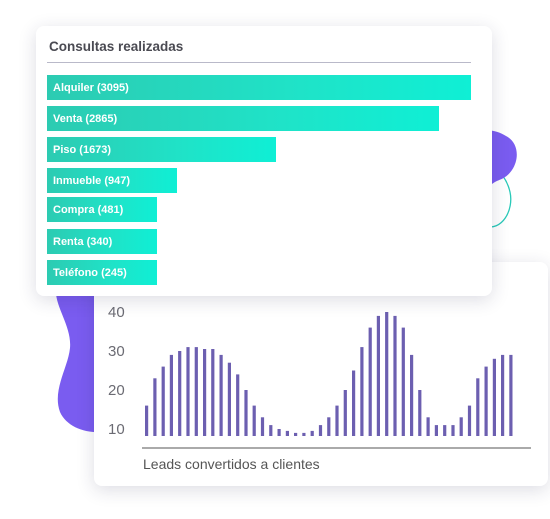  What do you see at coordinates (92, 180) in the screenshot?
I see `consulta-bar-label: Inmueble (947)` at bounding box center [92, 180].